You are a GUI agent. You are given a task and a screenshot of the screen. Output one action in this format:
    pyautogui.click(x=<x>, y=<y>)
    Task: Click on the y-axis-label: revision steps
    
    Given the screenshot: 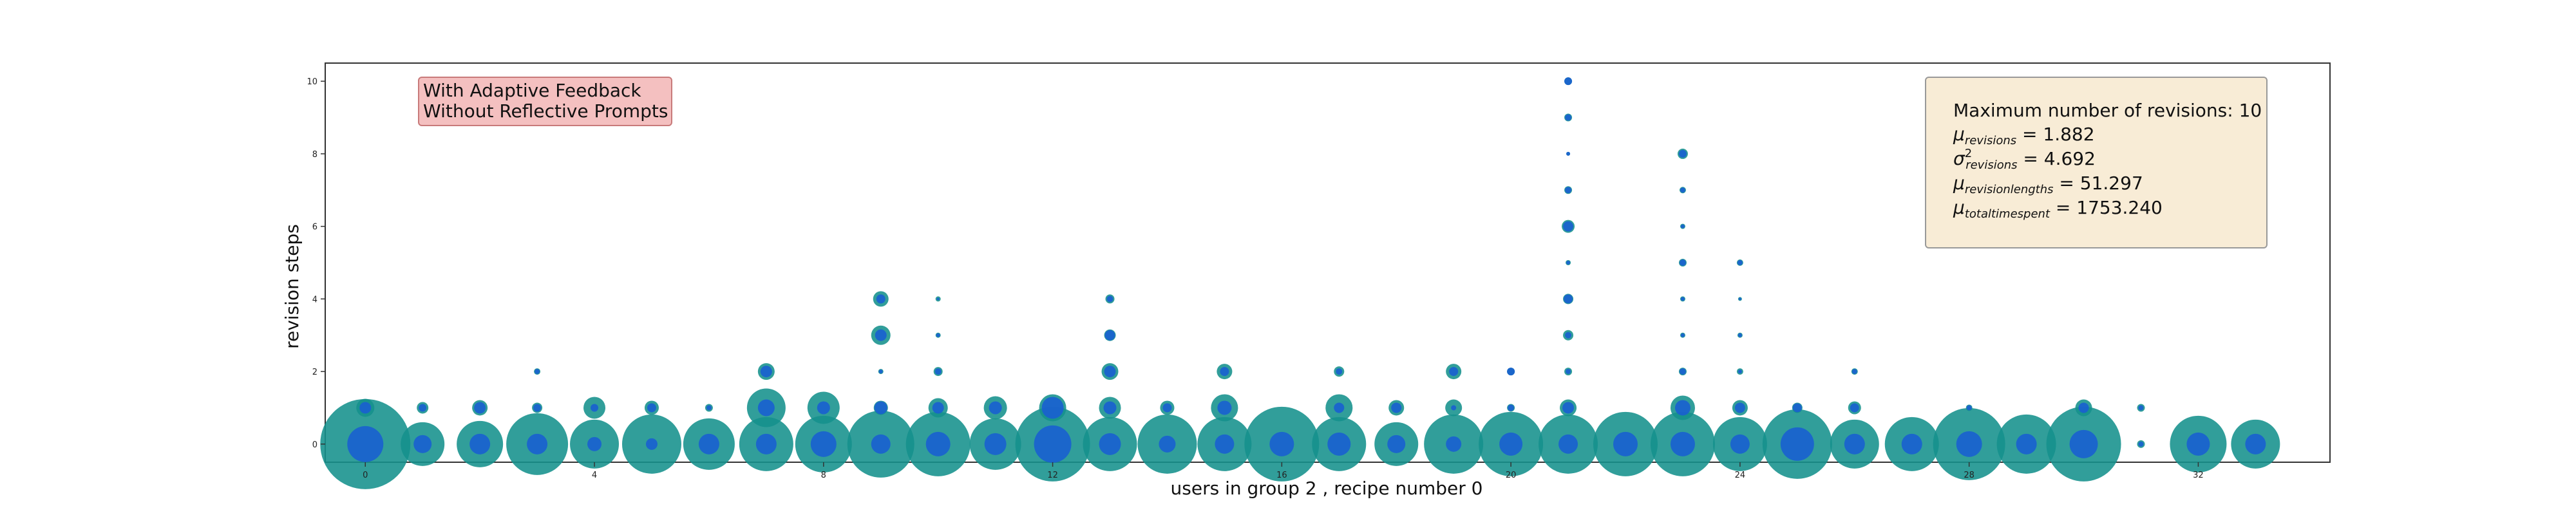 What is the action you would take?
    pyautogui.click(x=292, y=286)
    